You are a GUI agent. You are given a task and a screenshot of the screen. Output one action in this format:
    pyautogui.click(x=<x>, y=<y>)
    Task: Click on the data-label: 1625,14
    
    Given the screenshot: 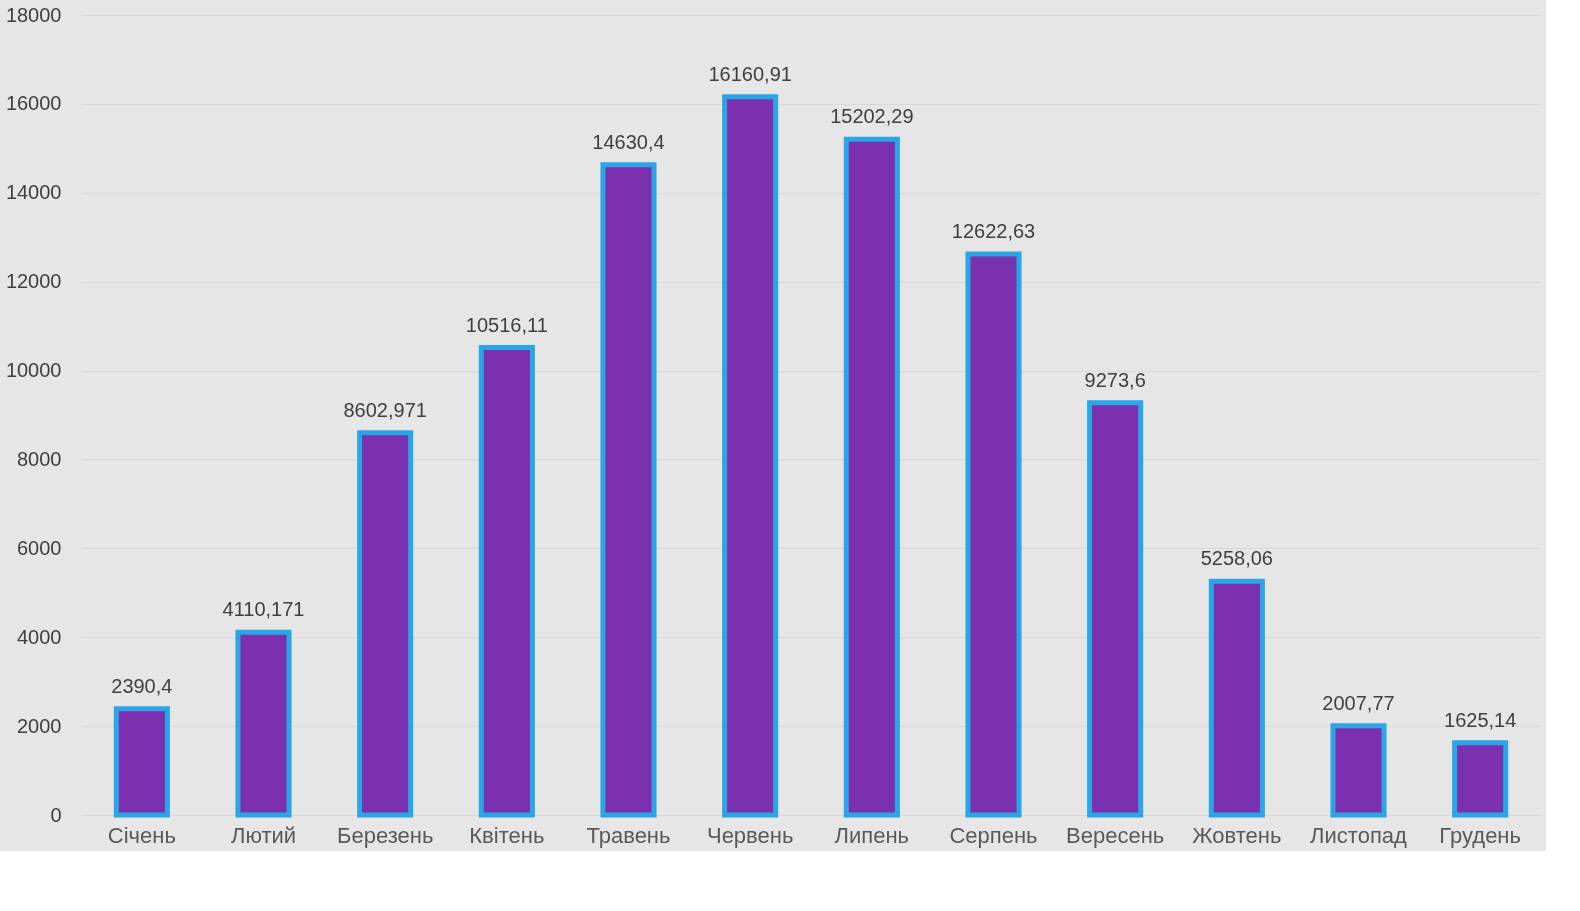 What is the action you would take?
    pyautogui.click(x=1480, y=719)
    